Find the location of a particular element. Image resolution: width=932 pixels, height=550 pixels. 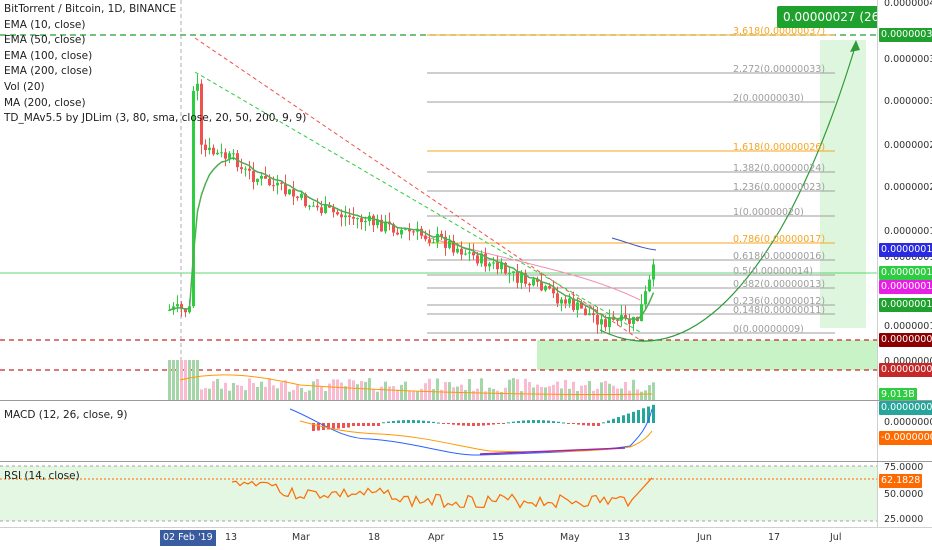

price-tick: 0.00000027 is located at coordinates (908, 145).